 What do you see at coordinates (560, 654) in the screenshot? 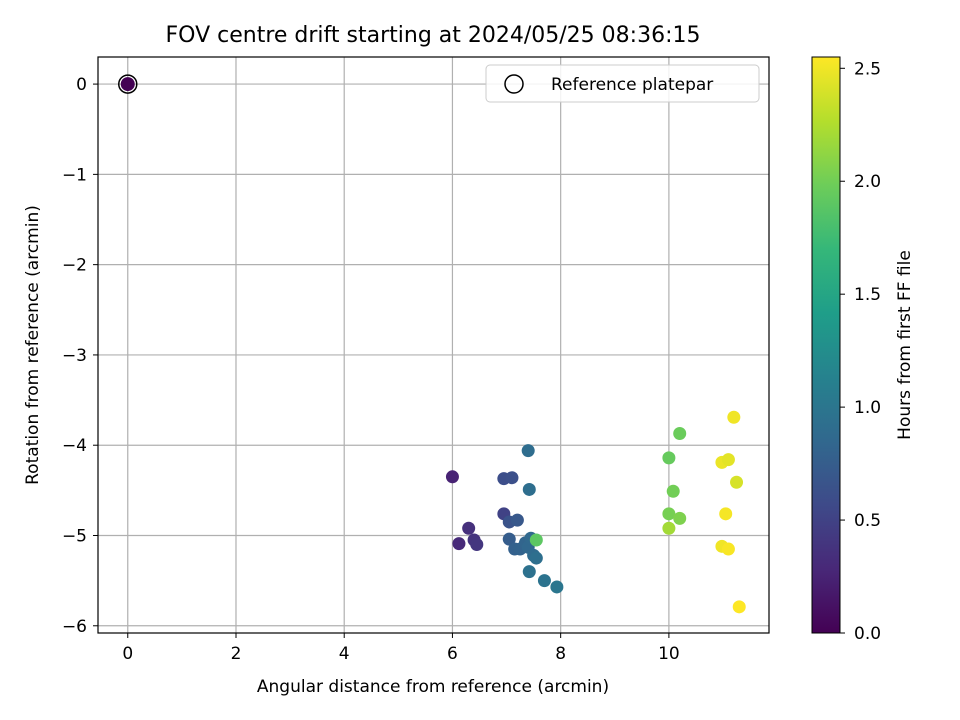
I see `x-tick-label: 8` at bounding box center [560, 654].